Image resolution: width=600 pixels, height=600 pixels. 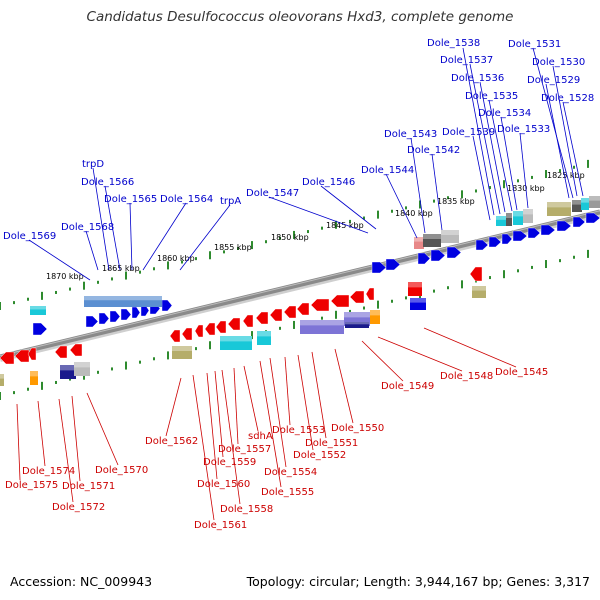 I want to click on reverse-gene-label: Dole_1570, so click(x=121, y=470).